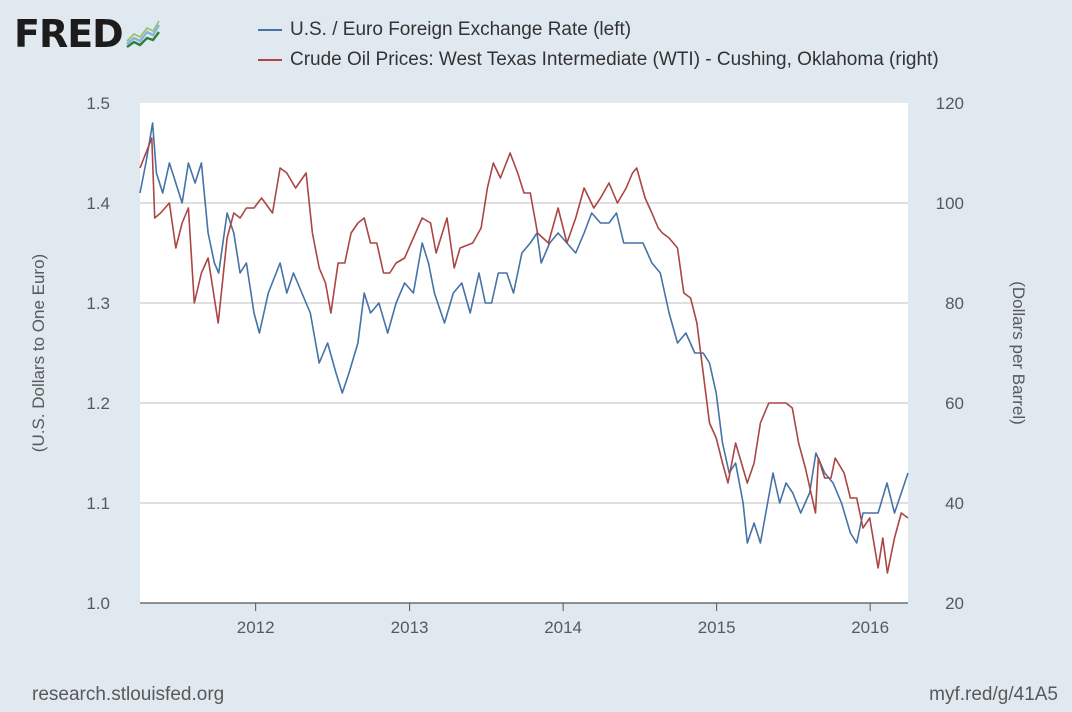  Describe the element at coordinates (38, 353) in the screenshot. I see `y-left-axis-title: (U.S. Dollars to One Euro)` at that location.